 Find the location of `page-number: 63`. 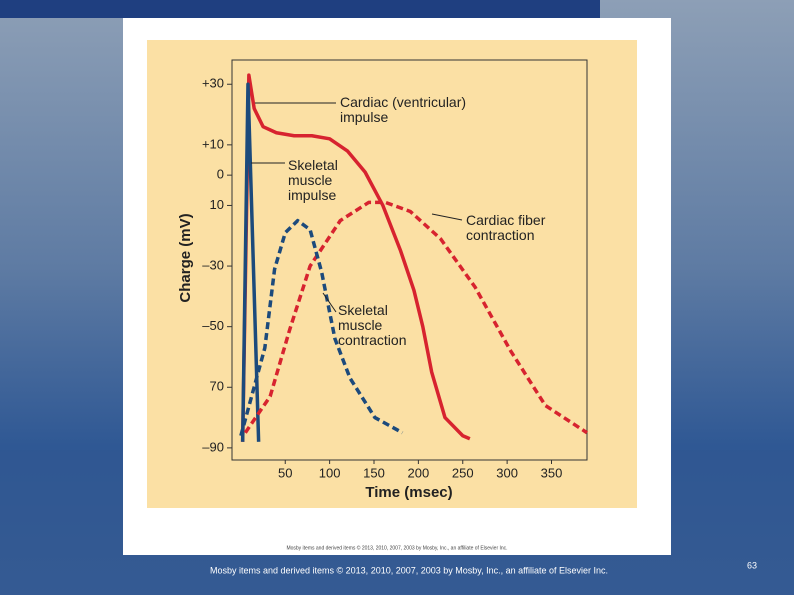

page-number: 63 is located at coordinates (752, 565).